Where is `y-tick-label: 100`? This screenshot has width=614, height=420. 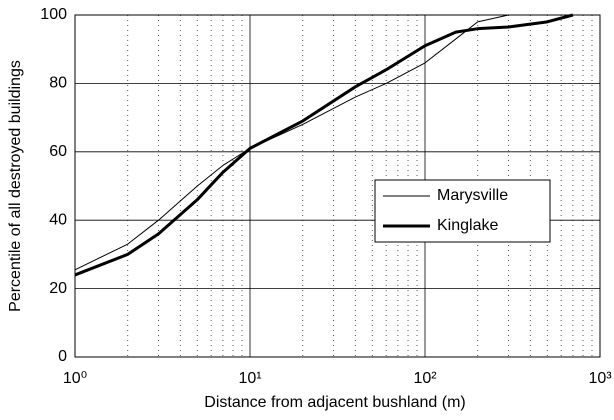
y-tick-label: 100 is located at coordinates (53, 14).